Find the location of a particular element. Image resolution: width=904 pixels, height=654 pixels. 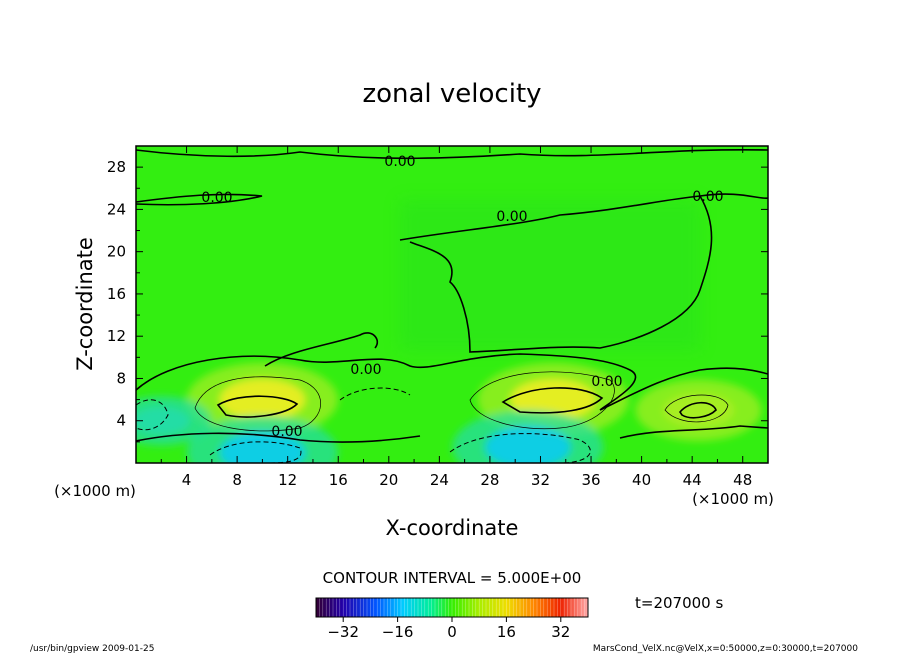

x-tick-label: 4 is located at coordinates (187, 480).